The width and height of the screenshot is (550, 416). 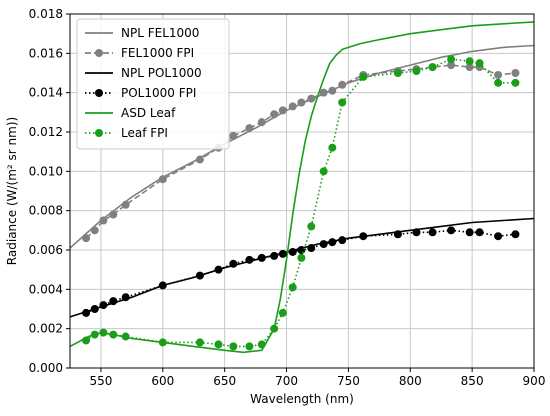 I want to click on x-tick-label: 900, so click(x=534, y=381).